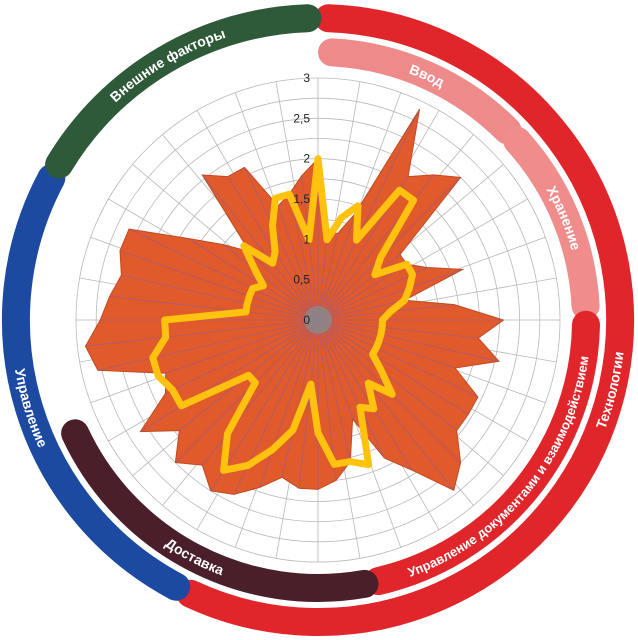 The height and width of the screenshot is (640, 638). Describe the element at coordinates (301, 280) in the screenshot. I see `tick-label: 0,5` at that location.